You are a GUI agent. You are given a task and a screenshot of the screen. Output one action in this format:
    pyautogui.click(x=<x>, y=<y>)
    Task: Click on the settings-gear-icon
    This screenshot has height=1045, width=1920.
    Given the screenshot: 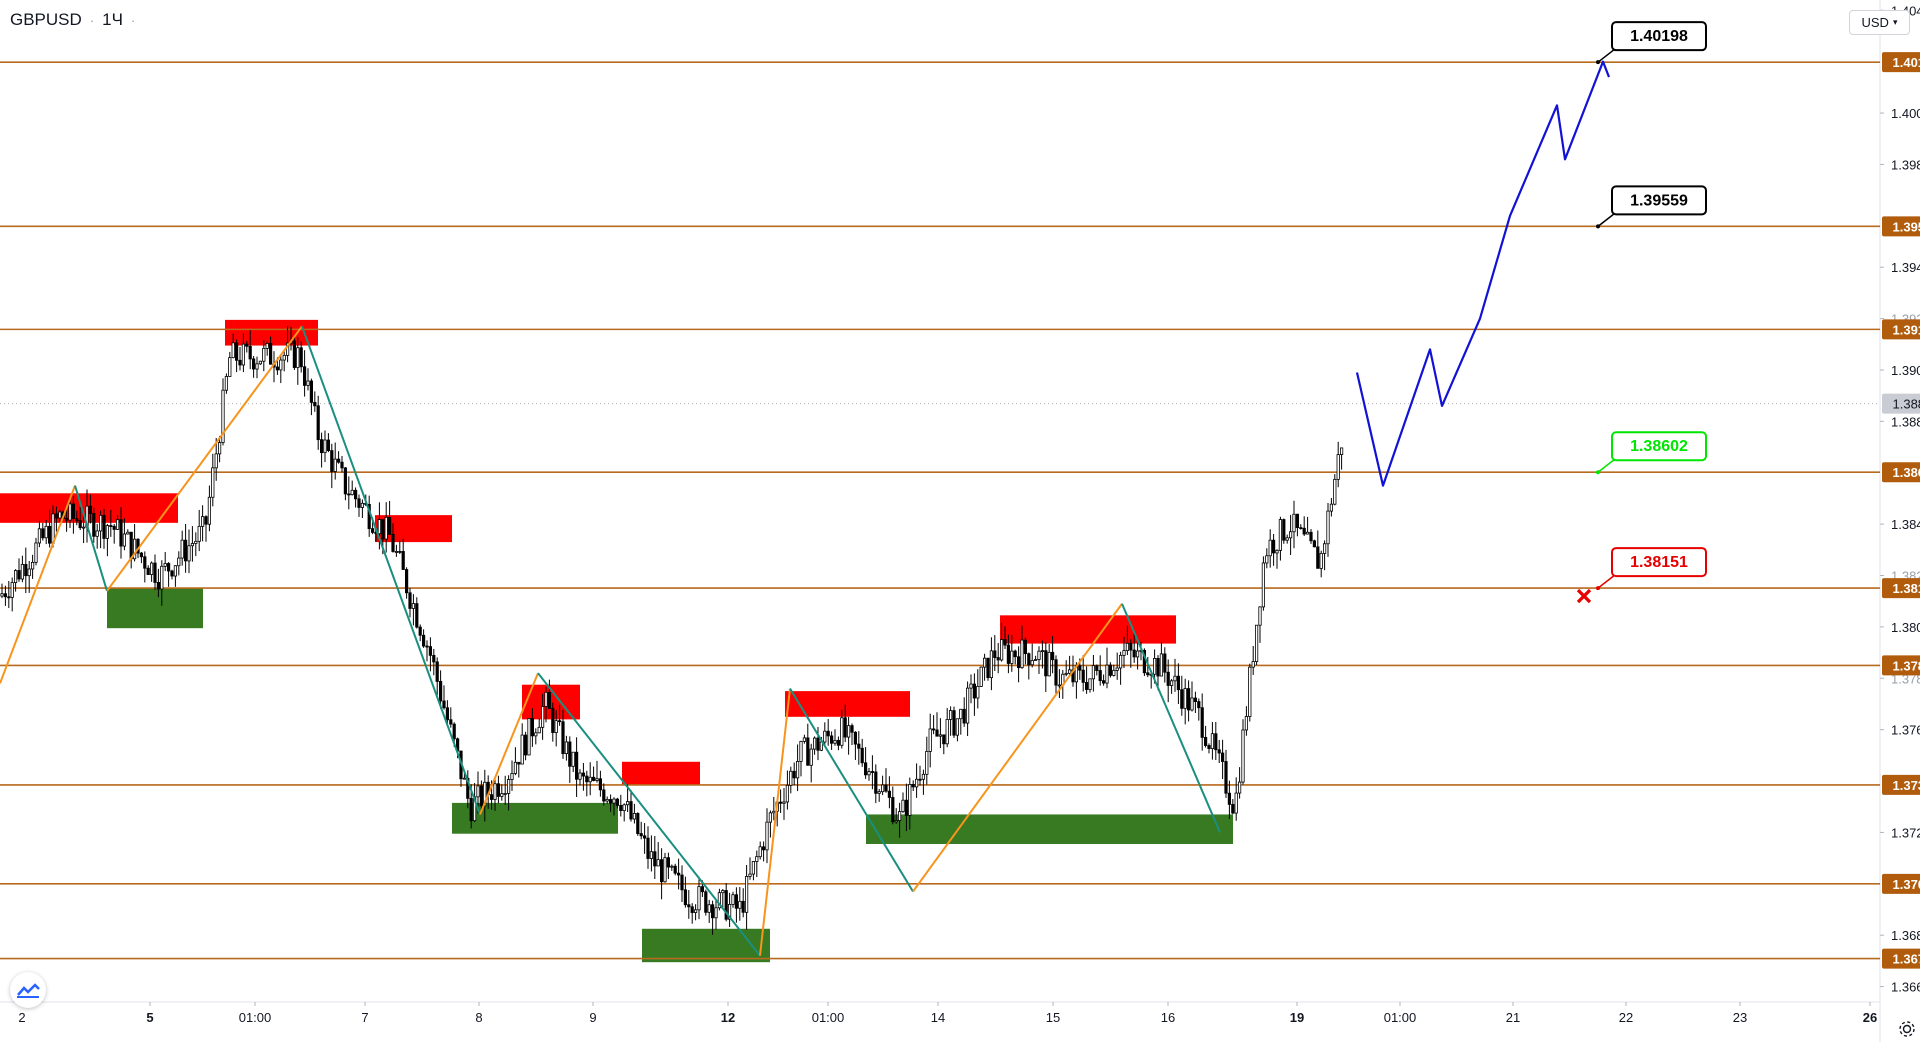 What is the action you would take?
    pyautogui.click(x=1907, y=1029)
    